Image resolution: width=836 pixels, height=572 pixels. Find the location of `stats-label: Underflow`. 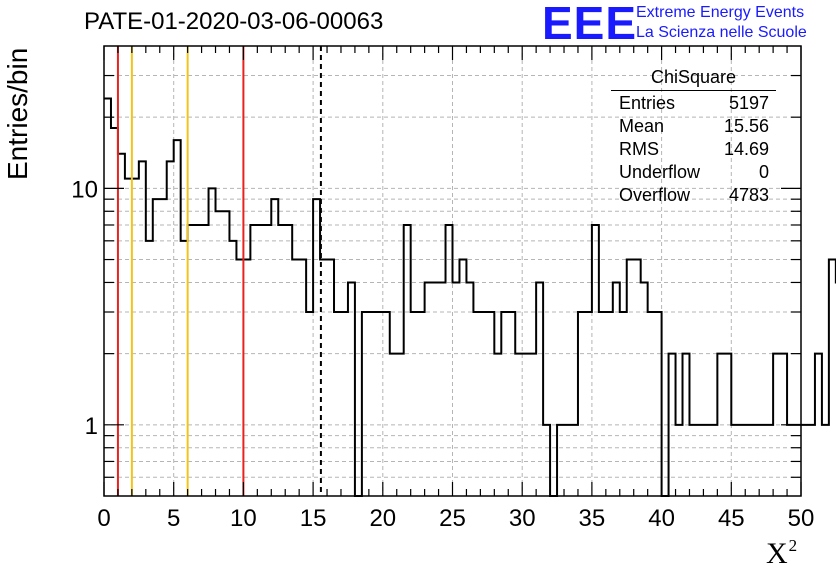

stats-label: Underflow is located at coordinates (660, 172).